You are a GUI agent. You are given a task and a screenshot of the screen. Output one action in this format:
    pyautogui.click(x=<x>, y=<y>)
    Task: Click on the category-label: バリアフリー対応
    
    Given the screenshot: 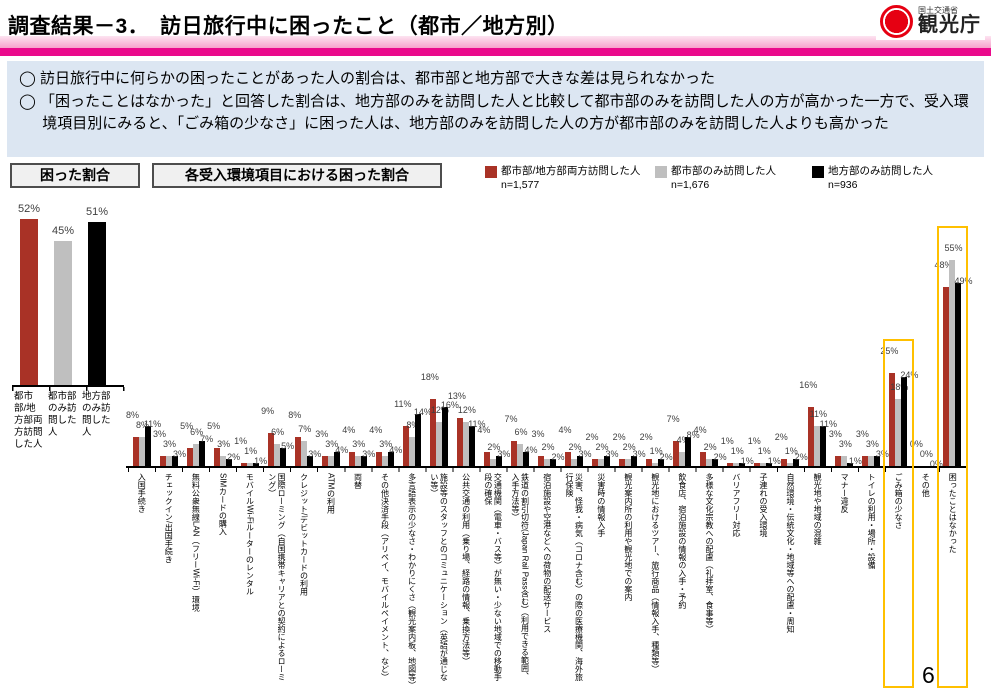 What is the action you would take?
    pyautogui.click(x=736, y=580)
    